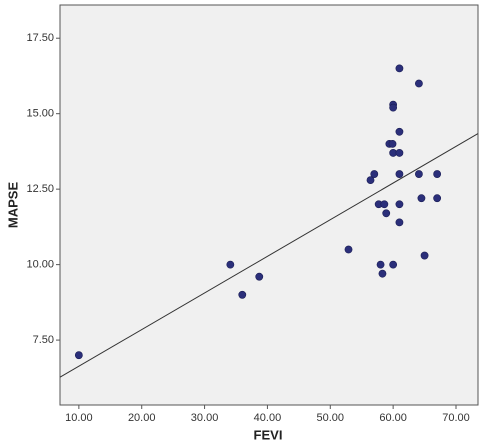 This screenshot has height=445, width=481. Describe the element at coordinates (331, 418) in the screenshot. I see `x-tick-label: 50.00` at that location.